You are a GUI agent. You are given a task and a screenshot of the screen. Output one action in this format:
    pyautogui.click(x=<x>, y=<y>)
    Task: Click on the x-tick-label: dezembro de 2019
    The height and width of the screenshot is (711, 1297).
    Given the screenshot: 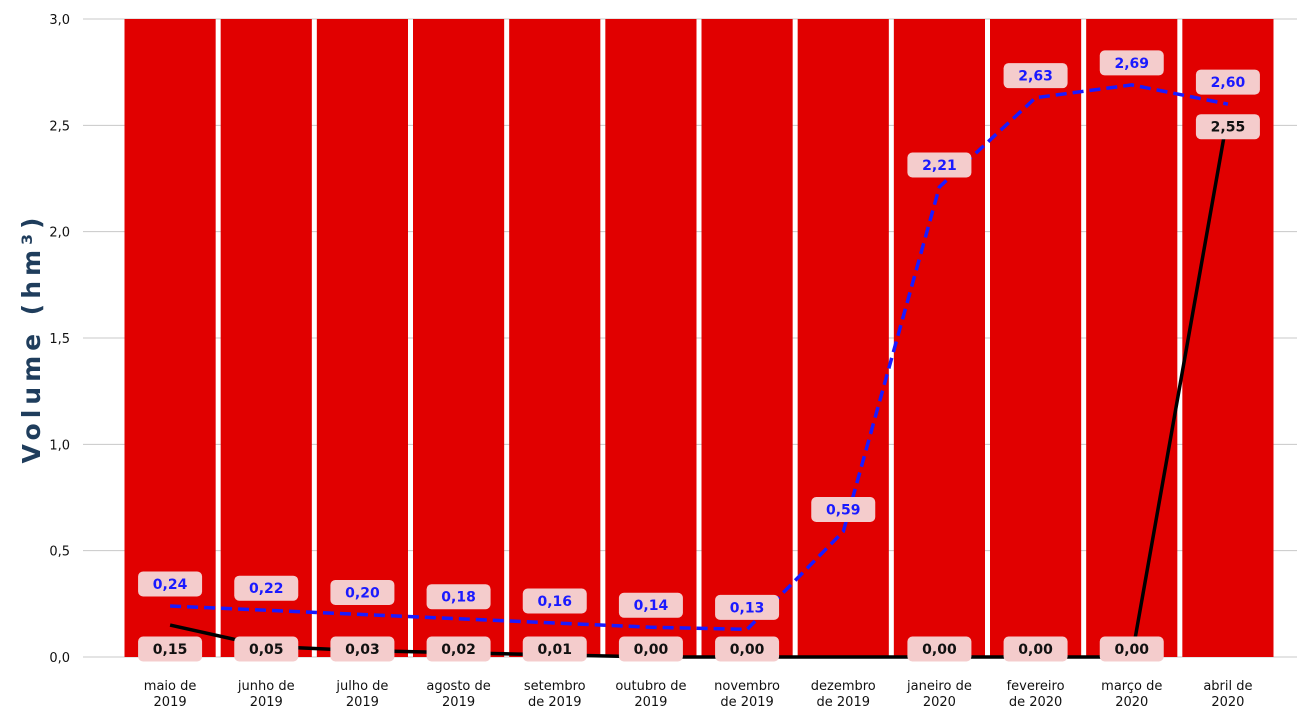 What is the action you would take?
    pyautogui.click(x=843, y=694)
    